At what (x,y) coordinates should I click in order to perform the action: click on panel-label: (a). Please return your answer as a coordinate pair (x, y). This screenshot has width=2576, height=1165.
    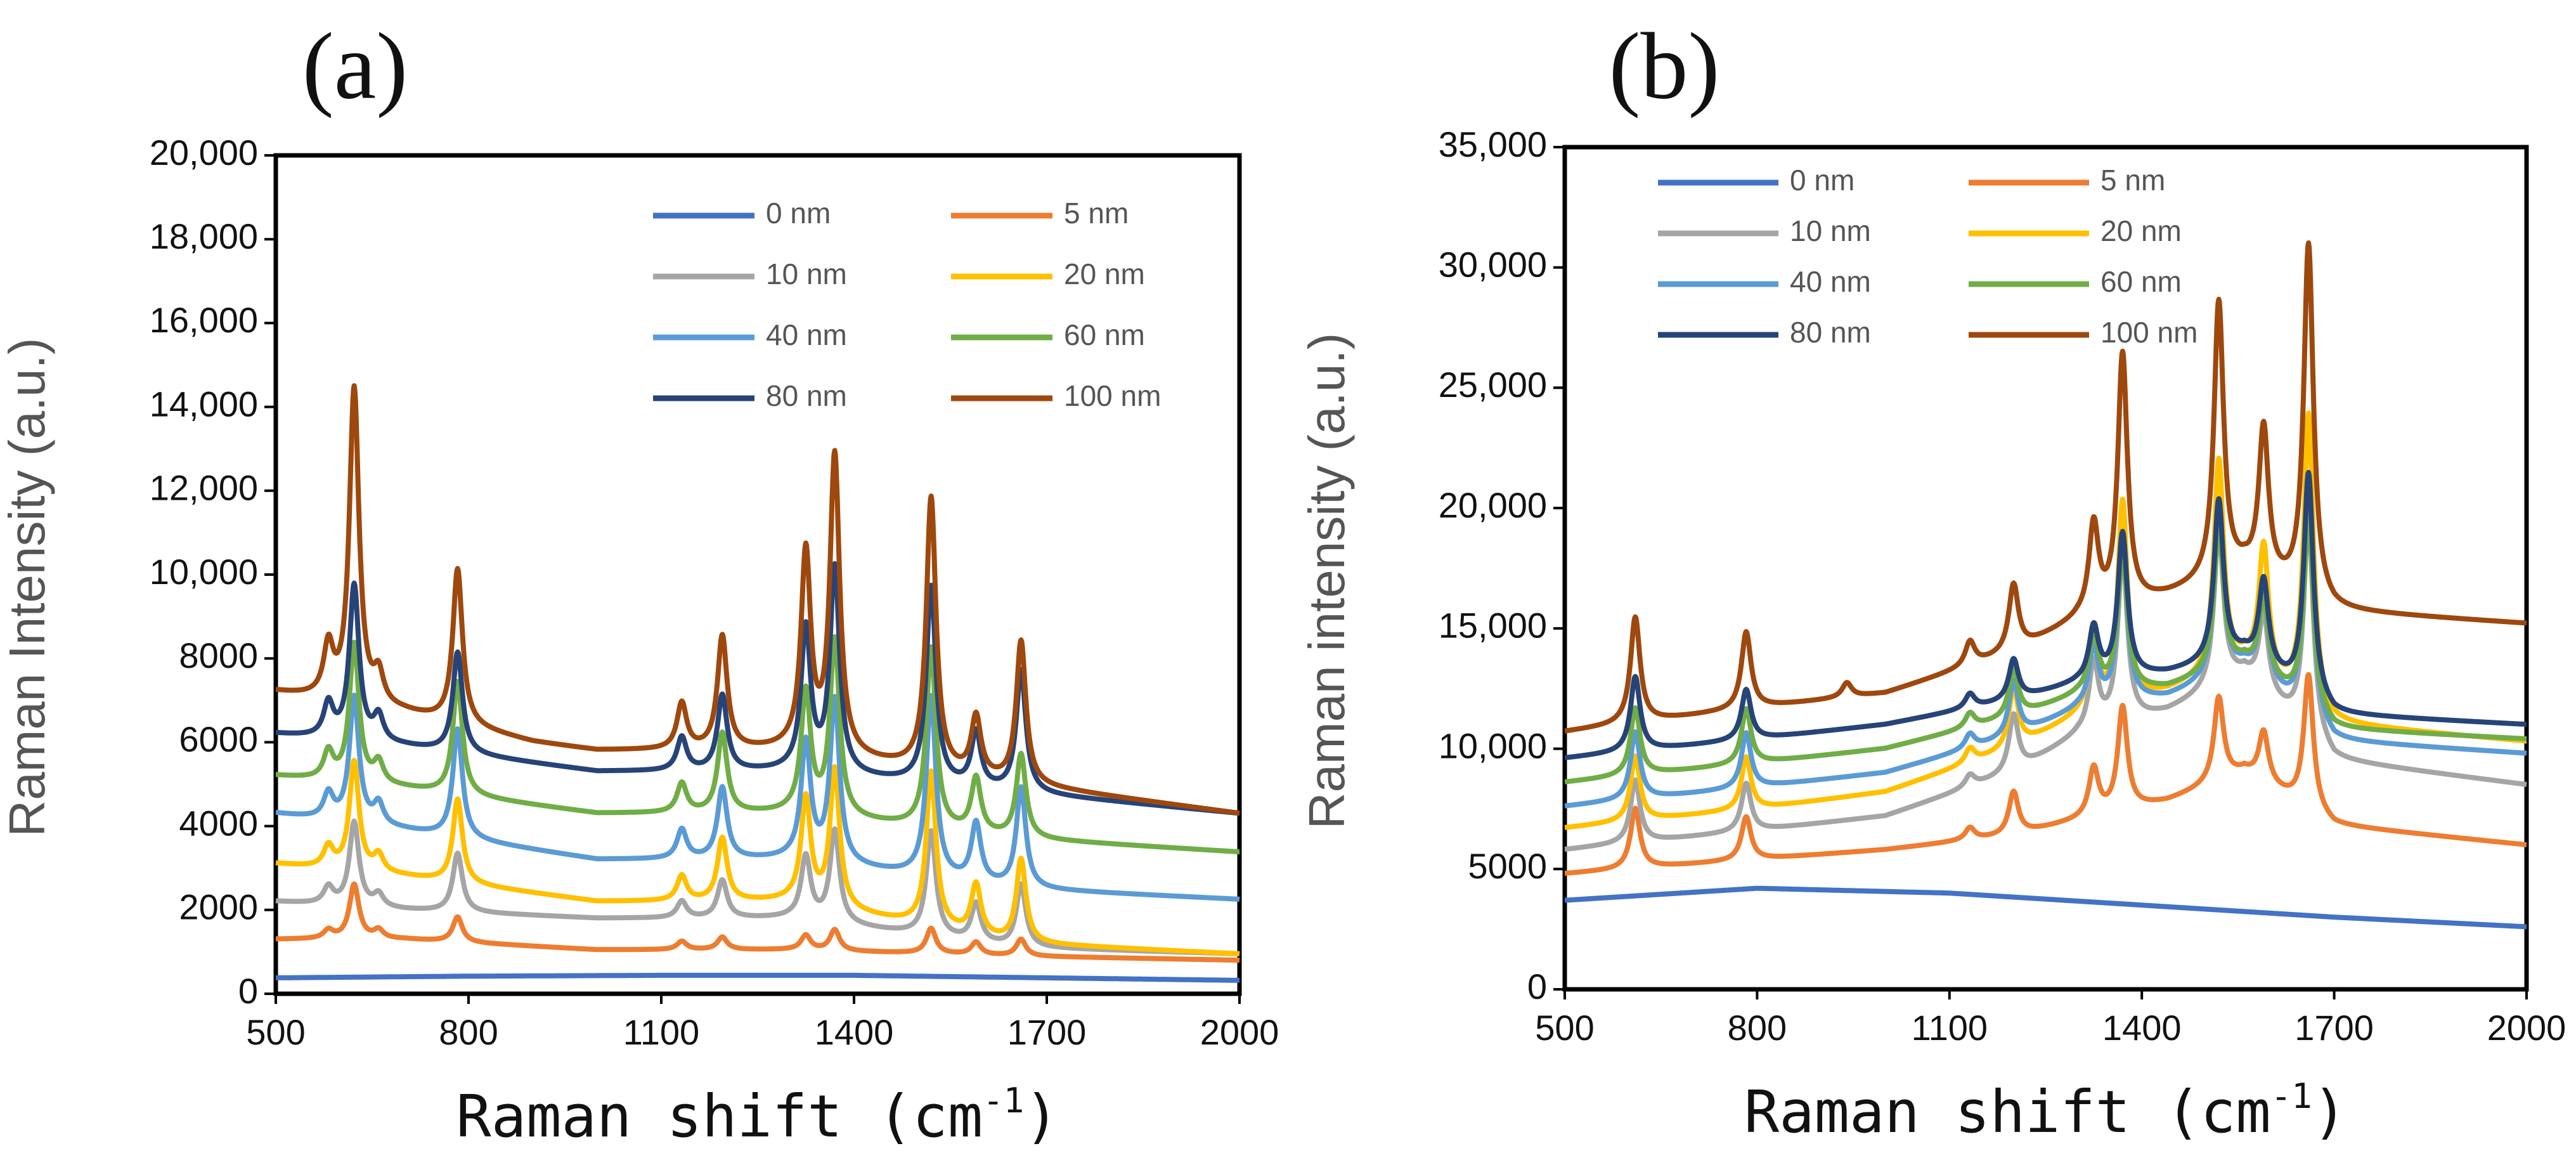
    Looking at the image, I should click on (355, 66).